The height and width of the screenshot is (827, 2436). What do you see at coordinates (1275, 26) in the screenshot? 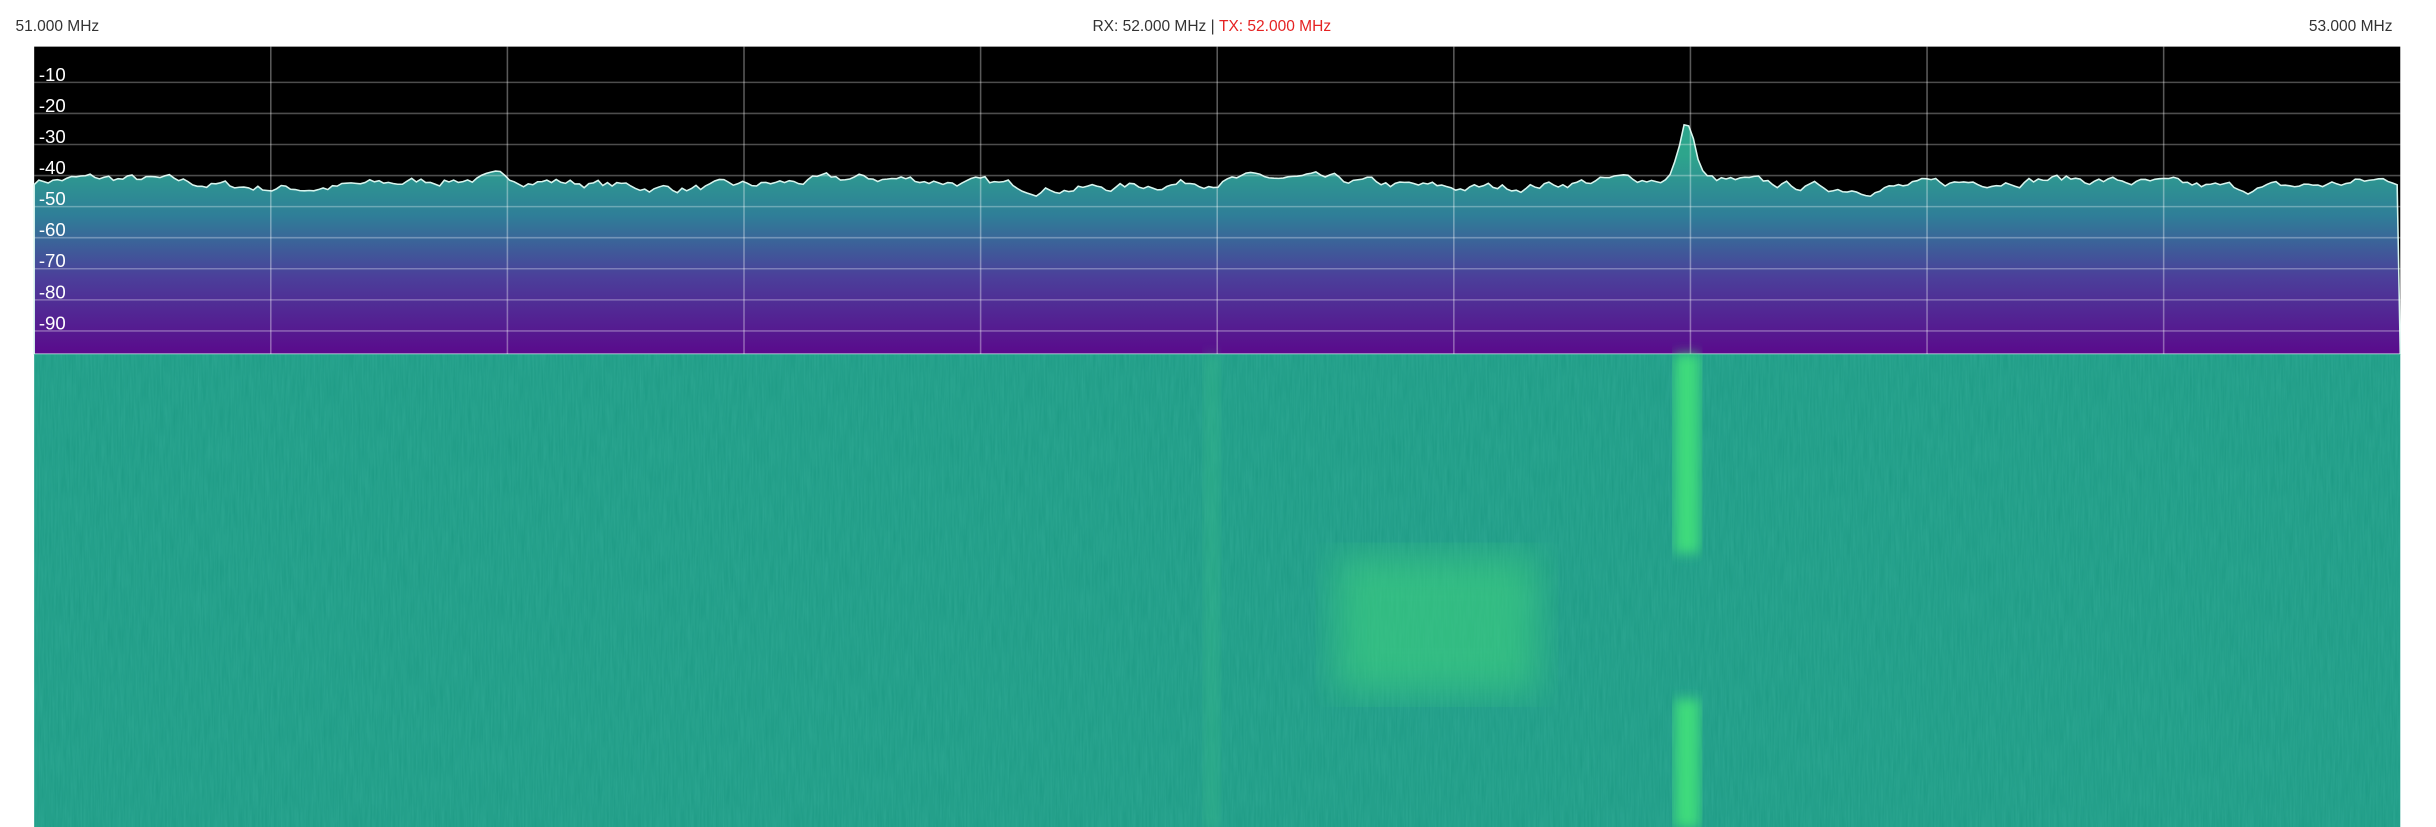
I see `tx-frequency: TX: 52.000 MHz` at bounding box center [1275, 26].